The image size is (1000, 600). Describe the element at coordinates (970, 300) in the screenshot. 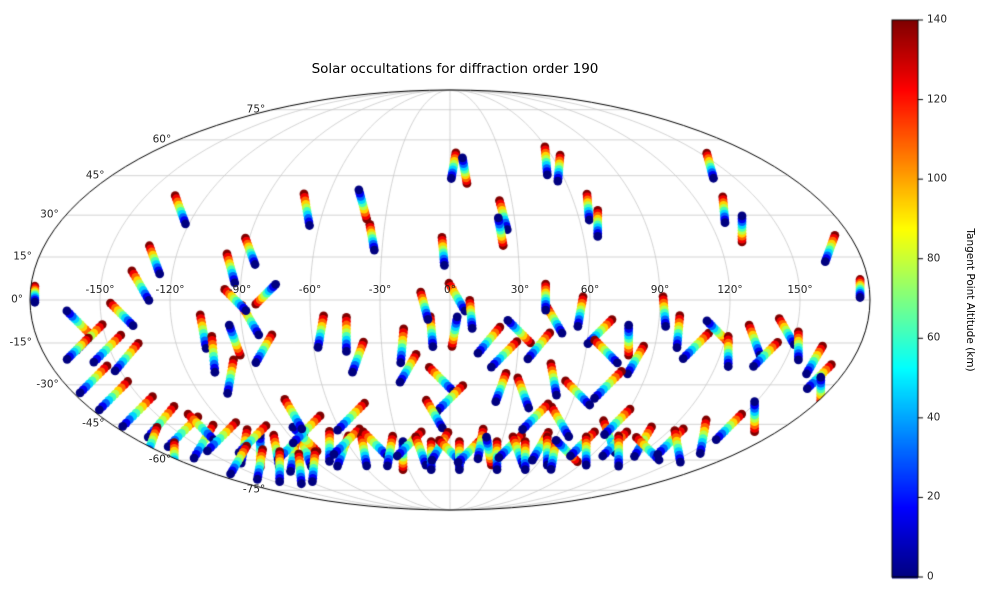

I see `colorbar-axis-label: Tangent Point Altitude (km)` at that location.